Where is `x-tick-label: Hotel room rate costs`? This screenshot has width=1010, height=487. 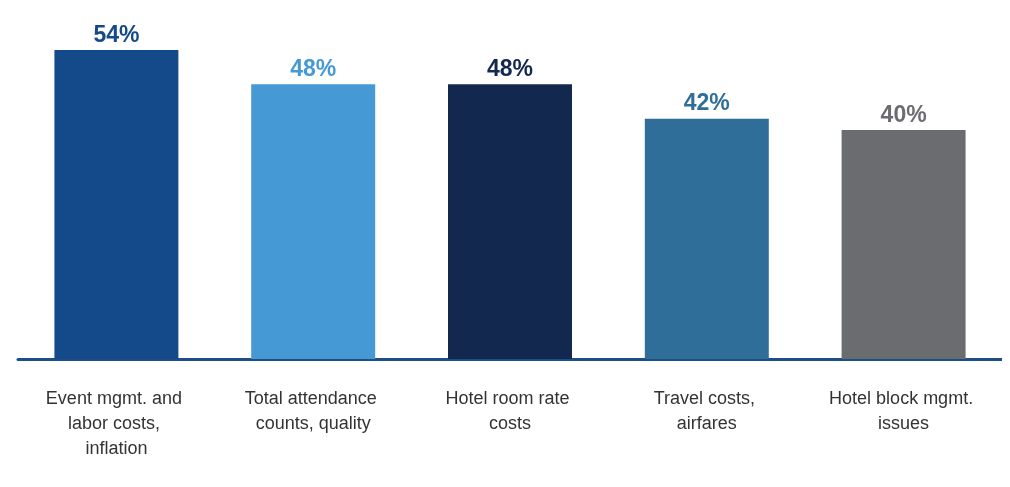 x-tick-label: Hotel room rate costs is located at coordinates (510, 410).